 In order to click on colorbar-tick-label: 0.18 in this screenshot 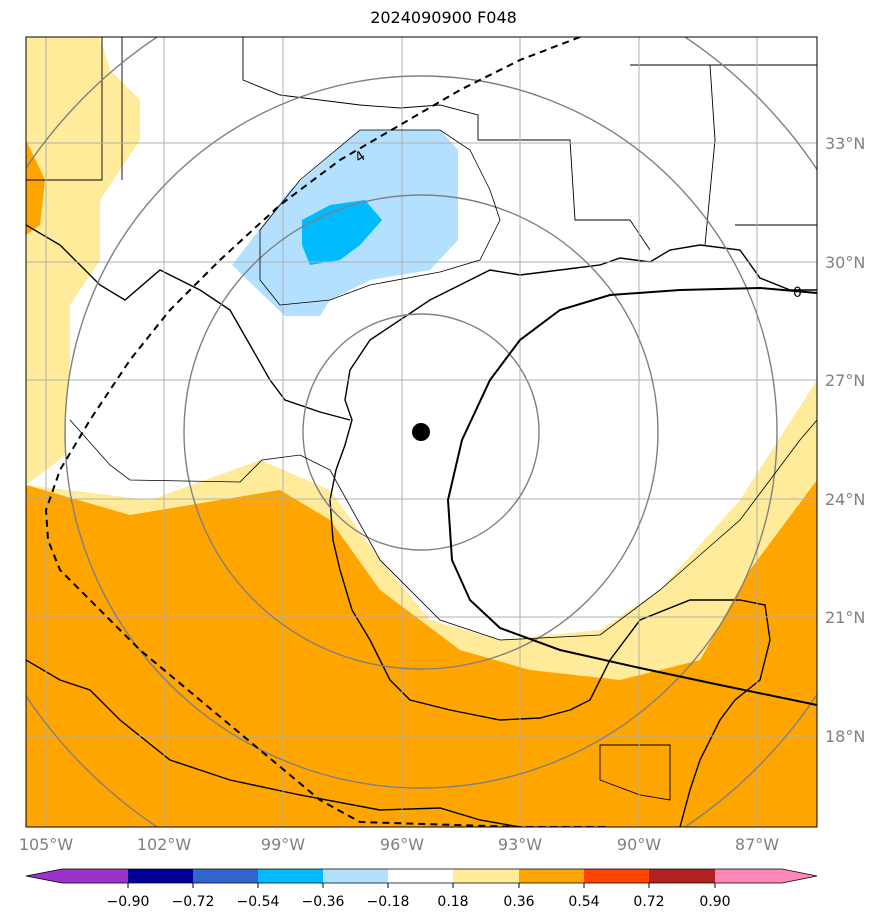, I will do `click(452, 902)`.